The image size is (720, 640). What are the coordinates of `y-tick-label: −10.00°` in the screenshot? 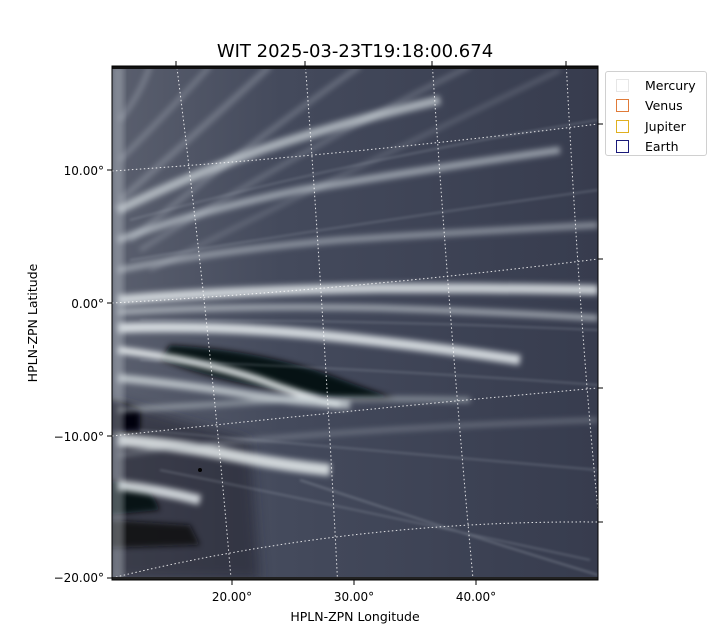 It's located at (79, 437).